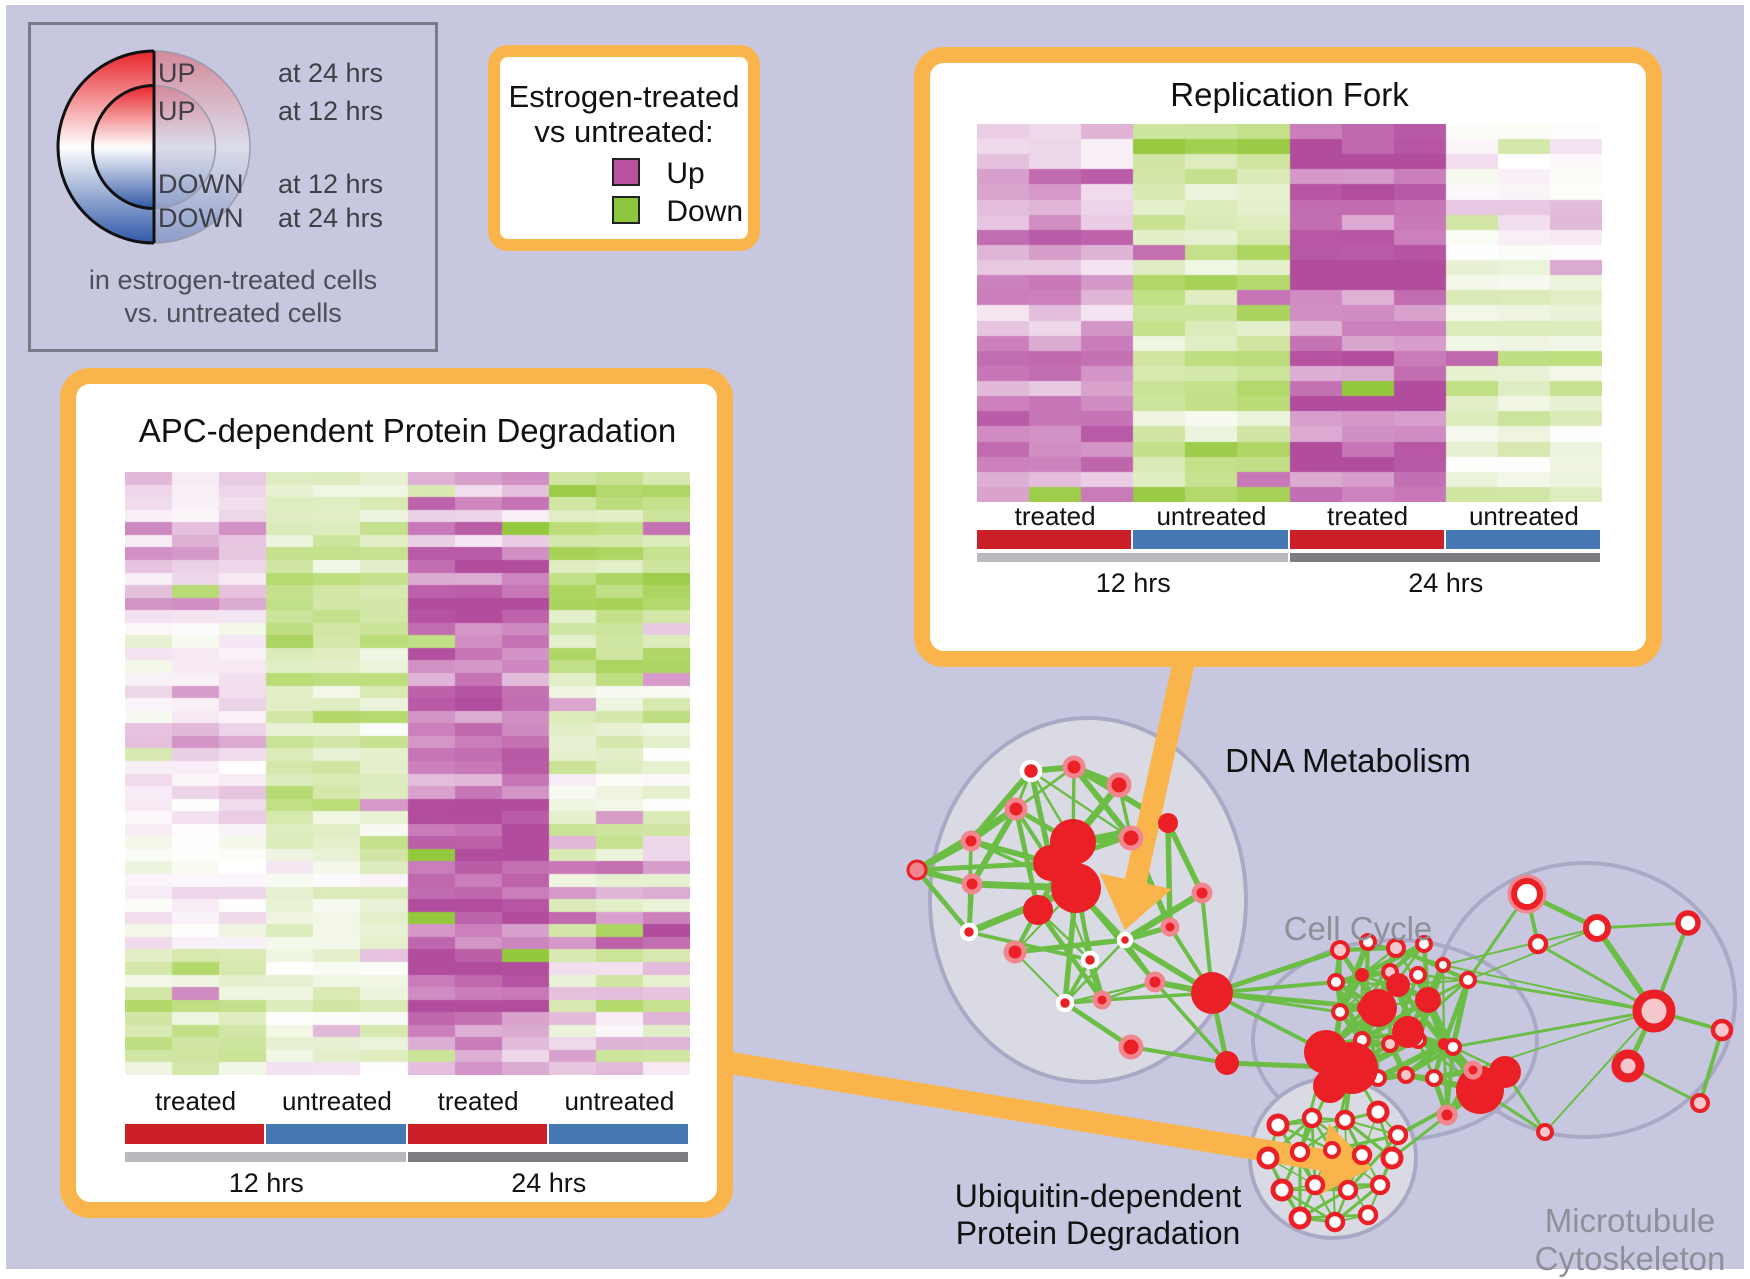 Image resolution: width=1750 pixels, height=1279 pixels. I want to click on ring-label-dir-1: UP, so click(177, 111).